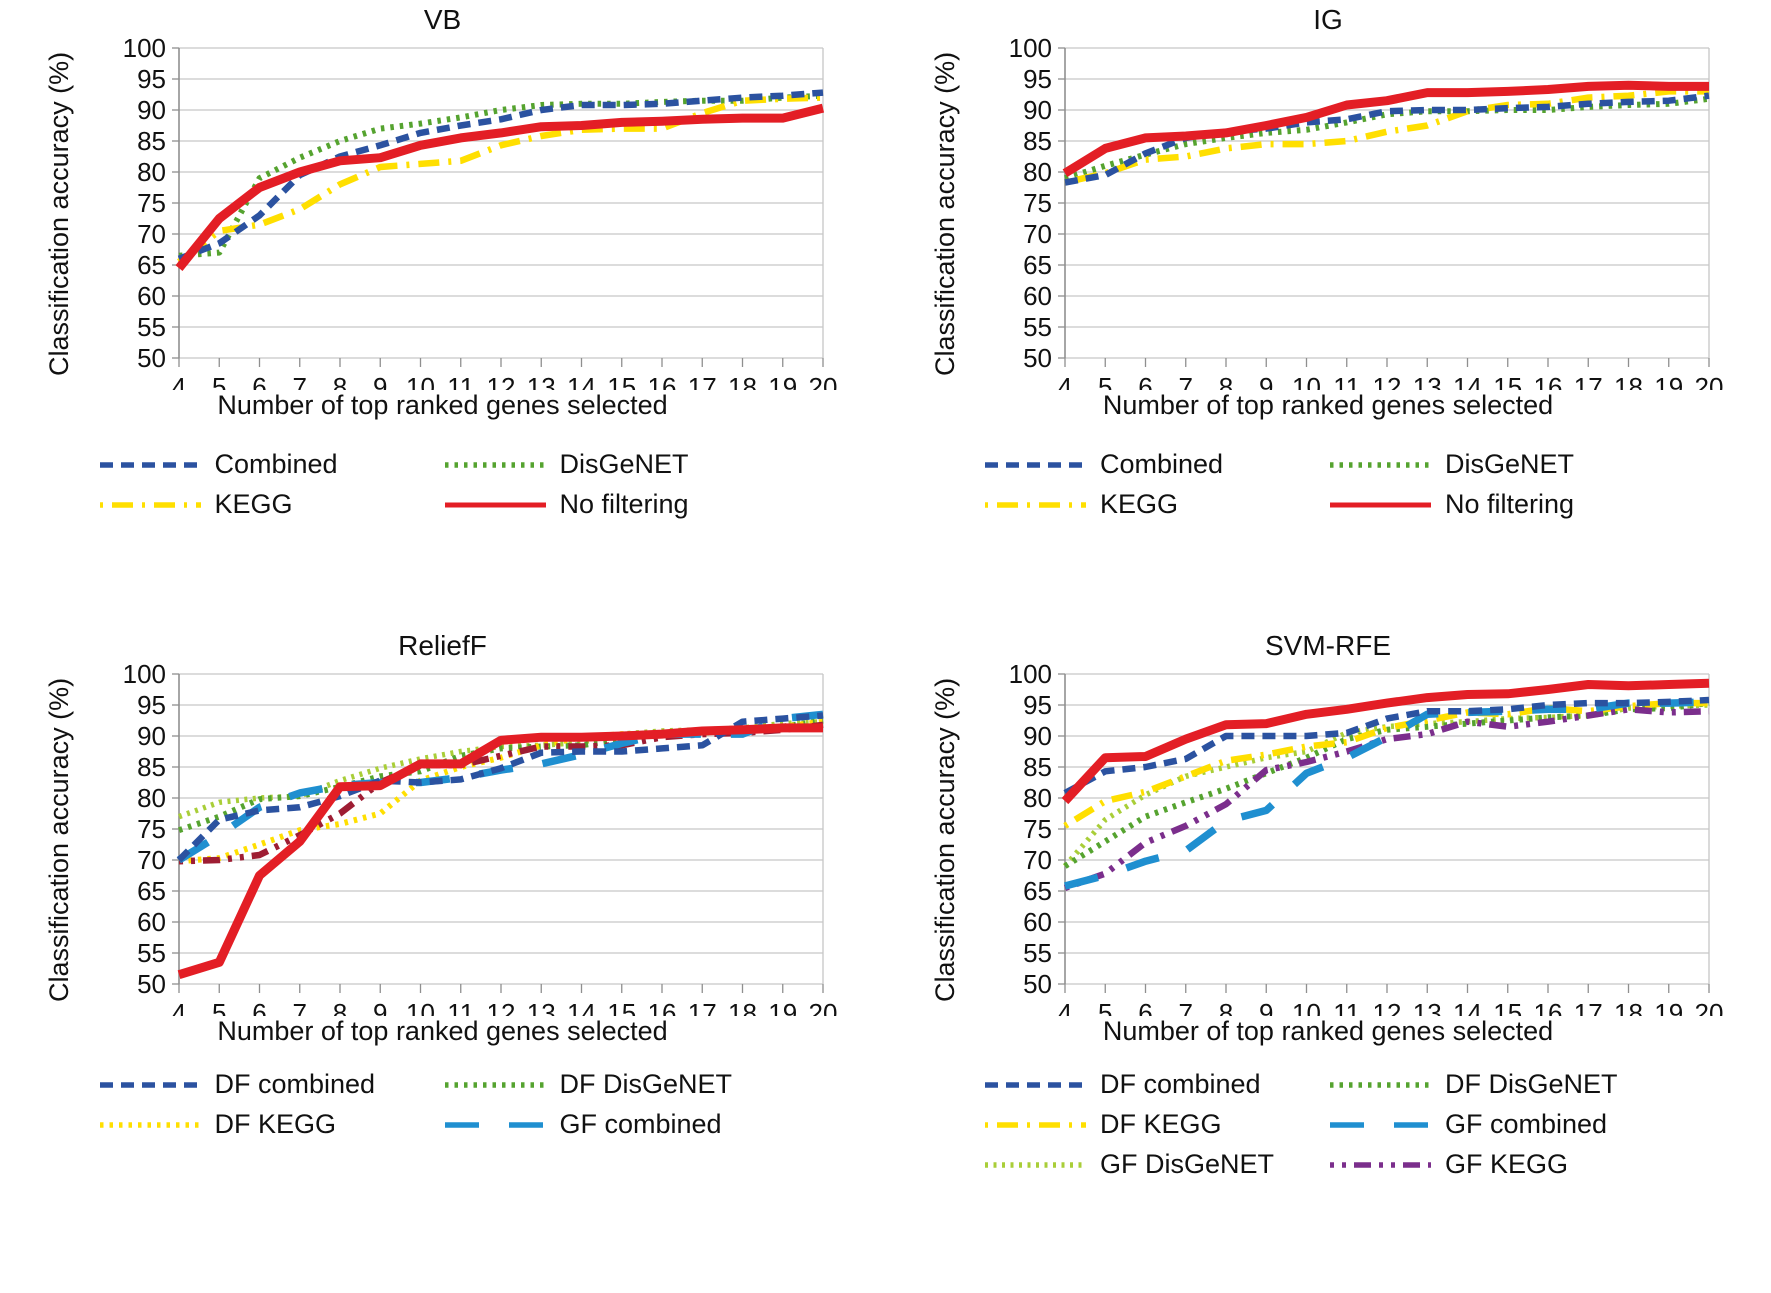 The image size is (1771, 1293). I want to click on legend-label: GF combined, so click(1526, 1124).